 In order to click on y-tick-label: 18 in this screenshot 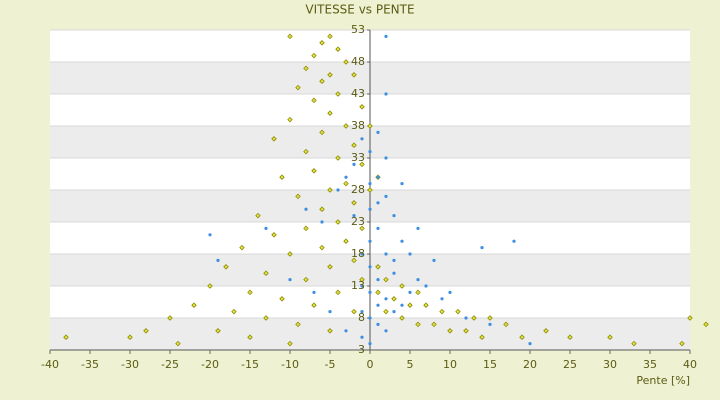, I will do `click(358, 253)`.